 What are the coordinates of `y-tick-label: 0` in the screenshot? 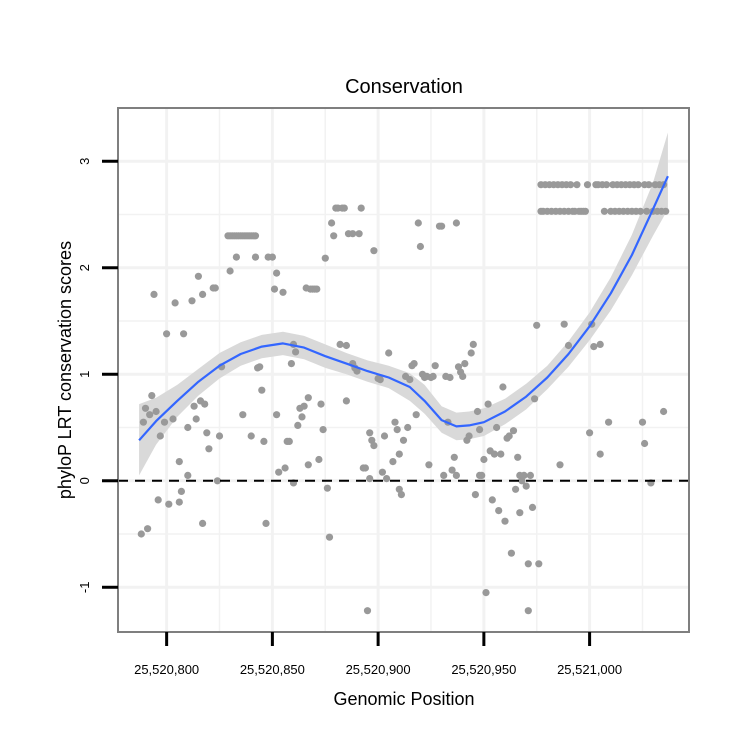 It's located at (84, 480).